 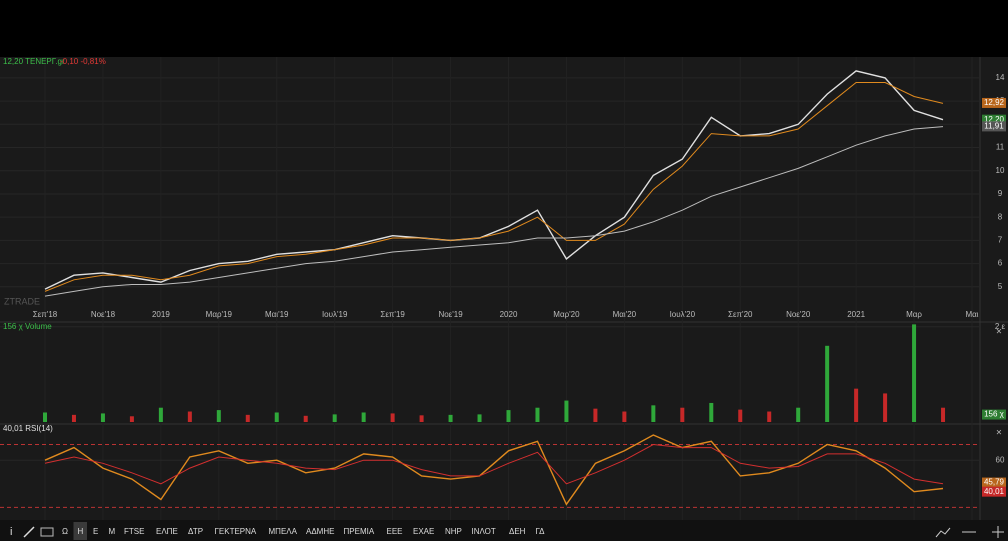 What do you see at coordinates (1000, 326) in the screenshot?
I see `y-tick-label: 2 ε` at bounding box center [1000, 326].